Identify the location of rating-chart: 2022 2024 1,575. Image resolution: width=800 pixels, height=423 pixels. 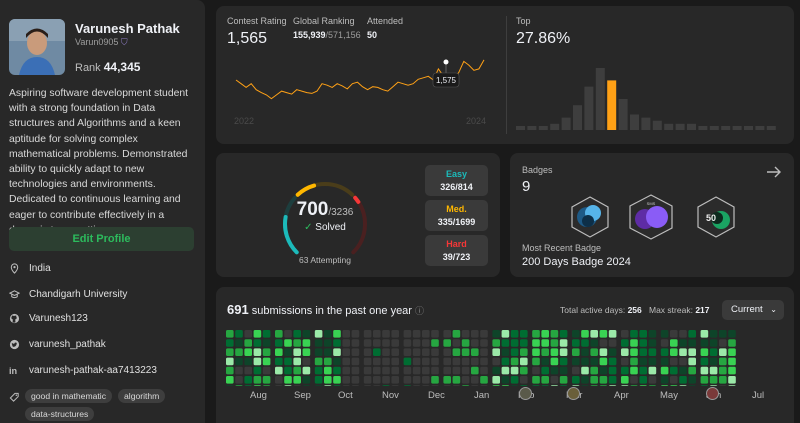
(361, 75).